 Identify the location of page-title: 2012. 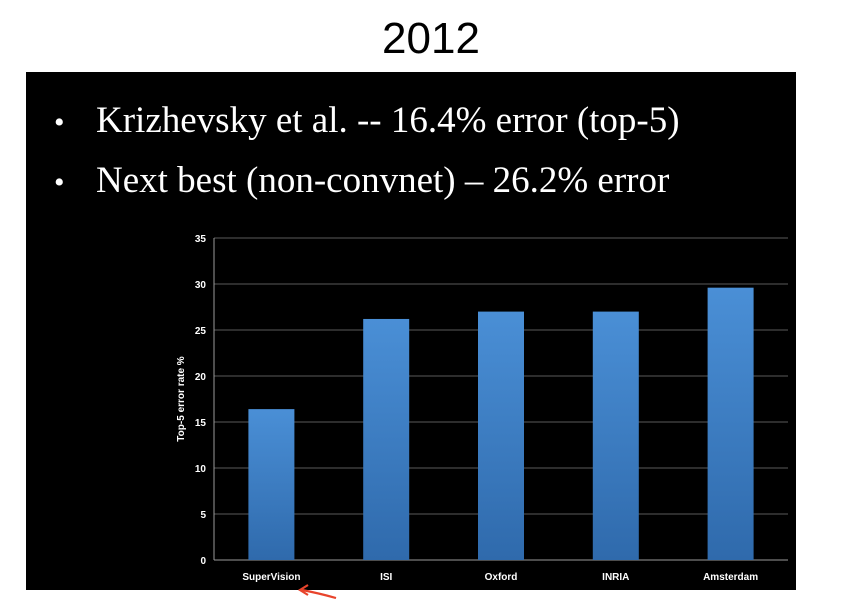
(431, 38).